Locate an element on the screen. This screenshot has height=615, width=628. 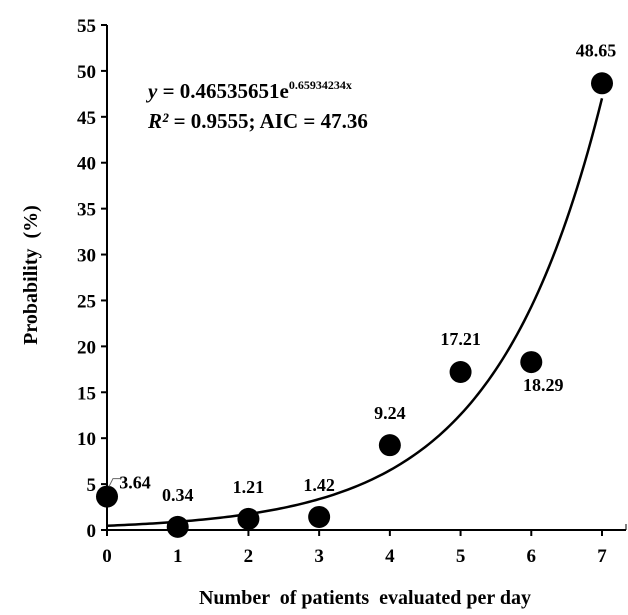
x-tick-label: 1 is located at coordinates (178, 556).